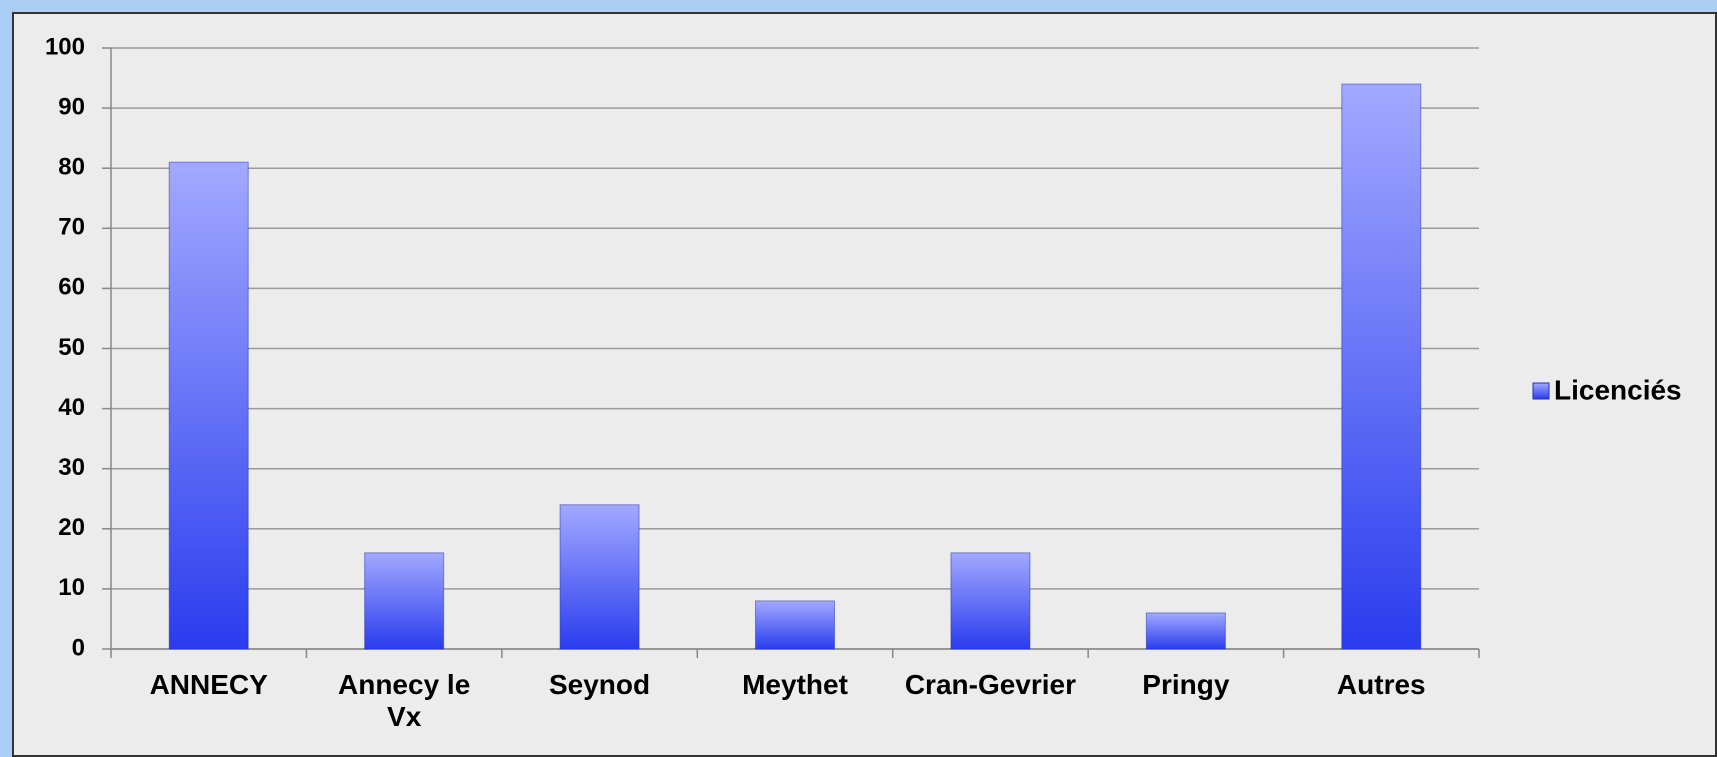 This screenshot has width=1717, height=757. I want to click on x-tick-label-box: ANNECY, so click(208, 684).